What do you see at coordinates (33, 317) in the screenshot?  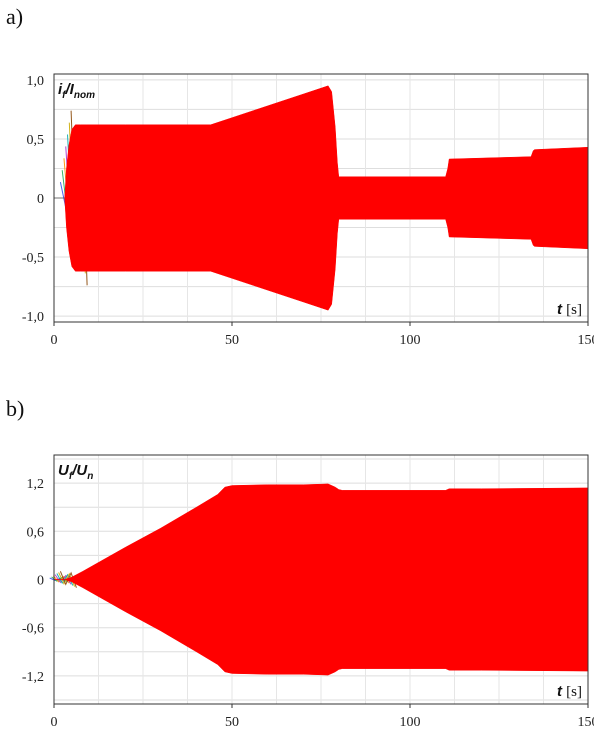 I see `y-tick-label: -1,0` at bounding box center [33, 317].